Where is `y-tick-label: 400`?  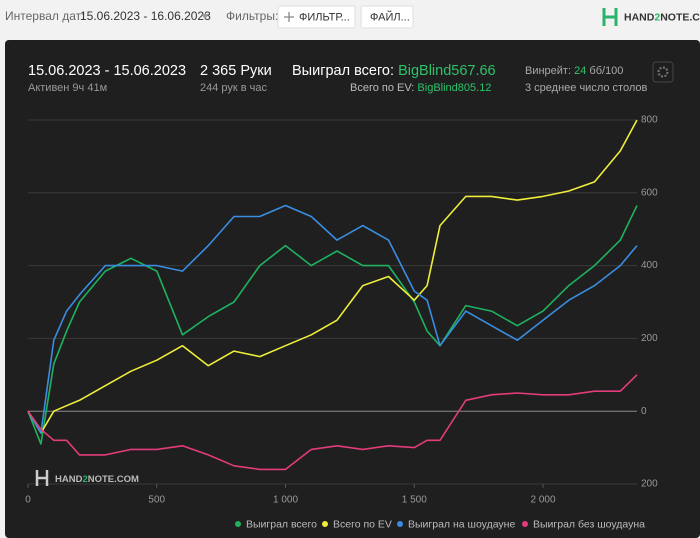
y-tick-label: 400 is located at coordinates (649, 265).